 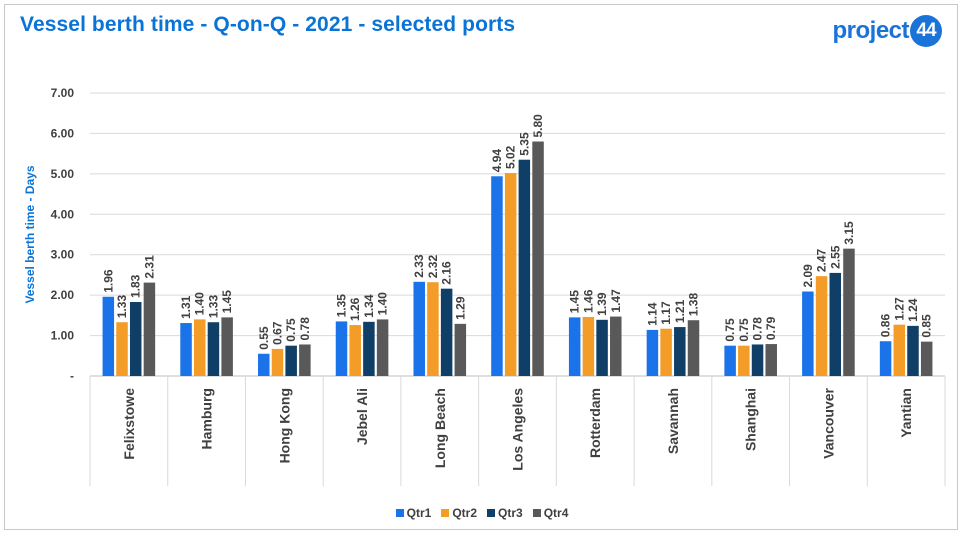 I want to click on y-axis-title: Vessel berth time - Days, so click(x=30, y=234).